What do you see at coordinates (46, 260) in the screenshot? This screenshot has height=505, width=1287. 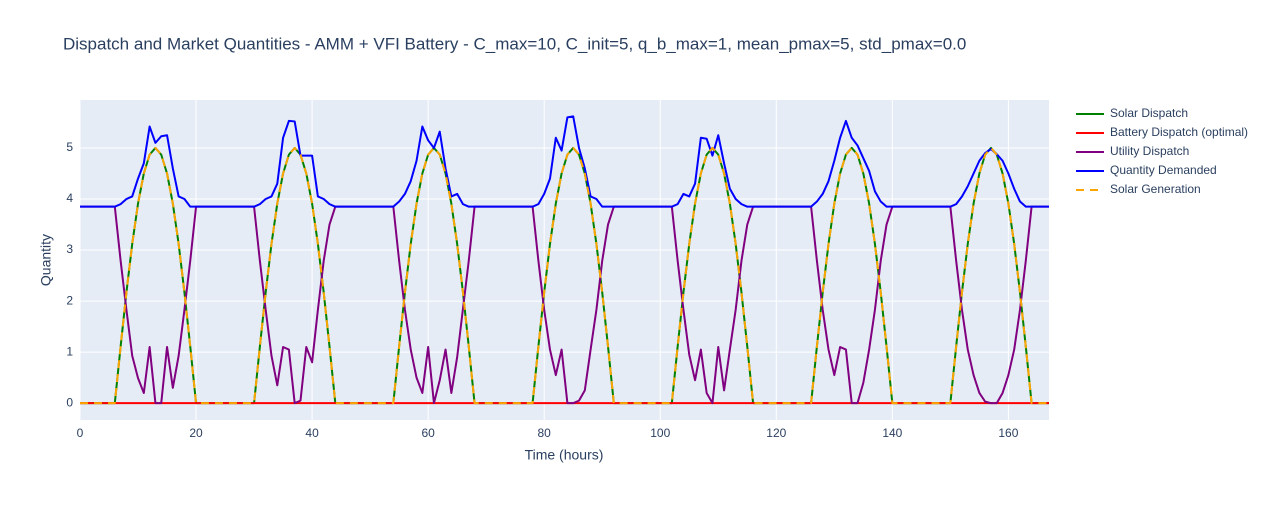 I see `y-axis-title: Quantity` at bounding box center [46, 260].